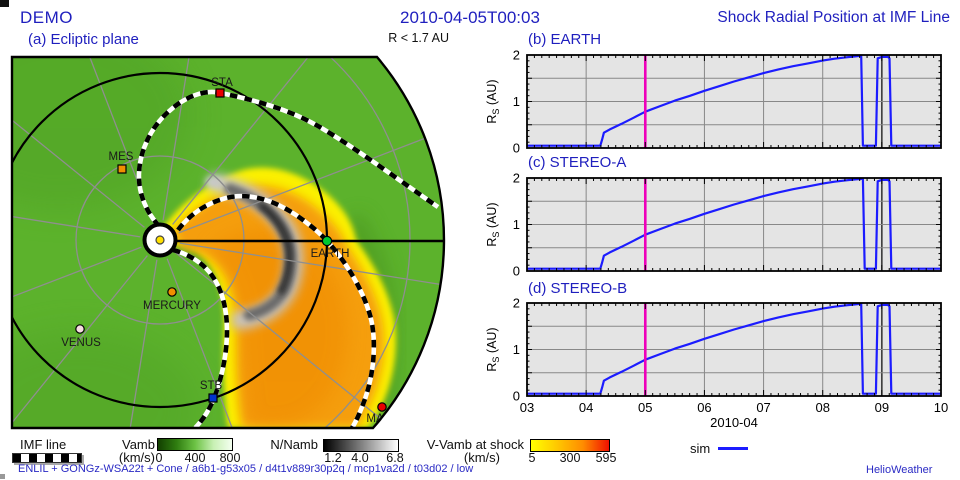  I want to click on corner-mark-bottom-left, so click(2, 476).